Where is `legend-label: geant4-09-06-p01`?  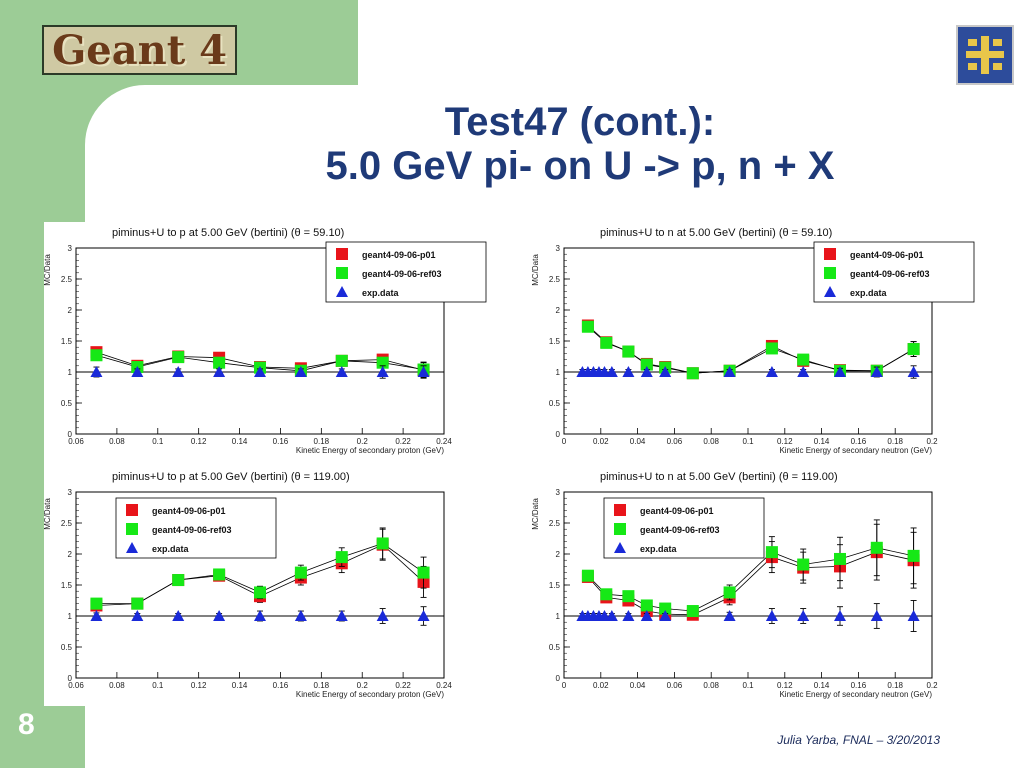
legend-label: geant4-09-06-p01 is located at coordinates (189, 511).